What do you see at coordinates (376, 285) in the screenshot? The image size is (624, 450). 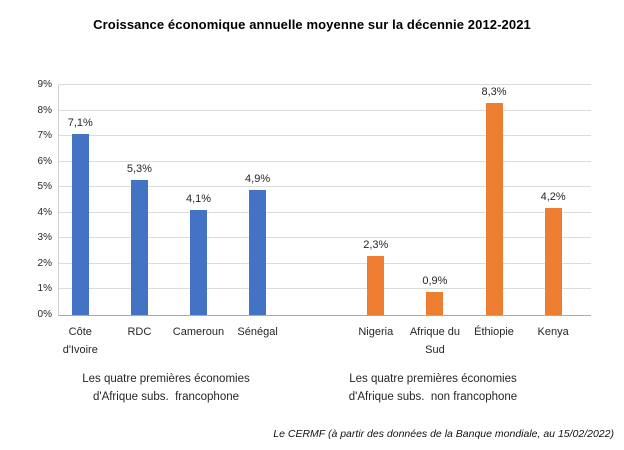 I see `bar-nigeria` at bounding box center [376, 285].